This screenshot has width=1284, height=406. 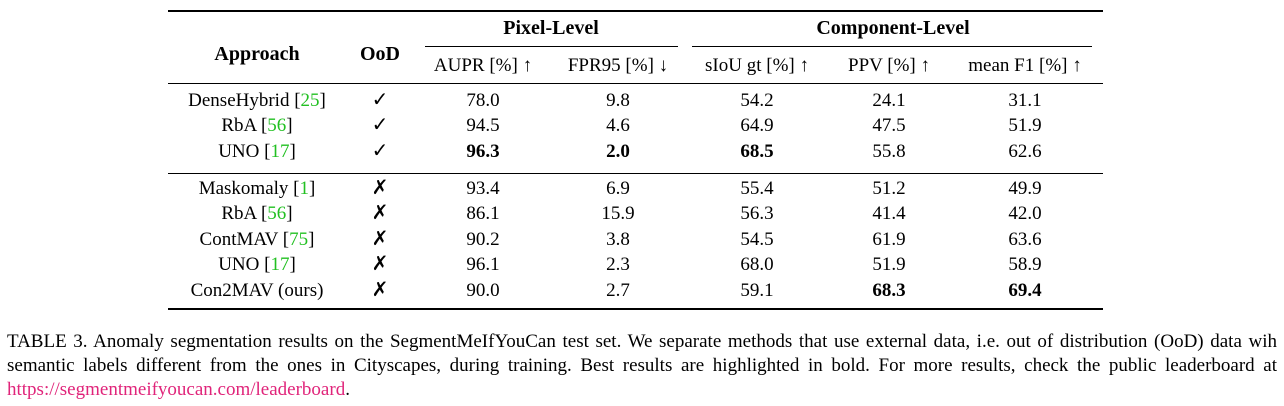 What do you see at coordinates (243, 188) in the screenshot?
I see `approach-name: Maskomaly` at bounding box center [243, 188].